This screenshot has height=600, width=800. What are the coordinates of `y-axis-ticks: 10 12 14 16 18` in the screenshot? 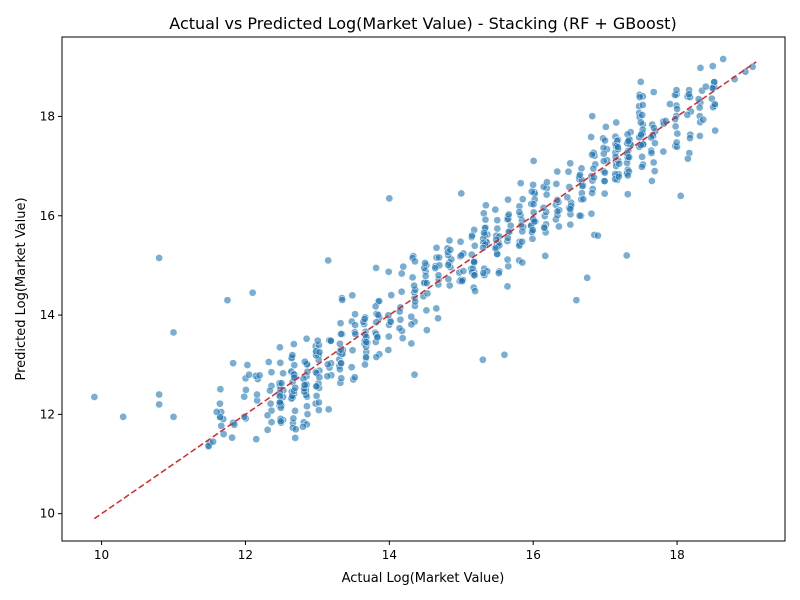 It's located at (51, 315).